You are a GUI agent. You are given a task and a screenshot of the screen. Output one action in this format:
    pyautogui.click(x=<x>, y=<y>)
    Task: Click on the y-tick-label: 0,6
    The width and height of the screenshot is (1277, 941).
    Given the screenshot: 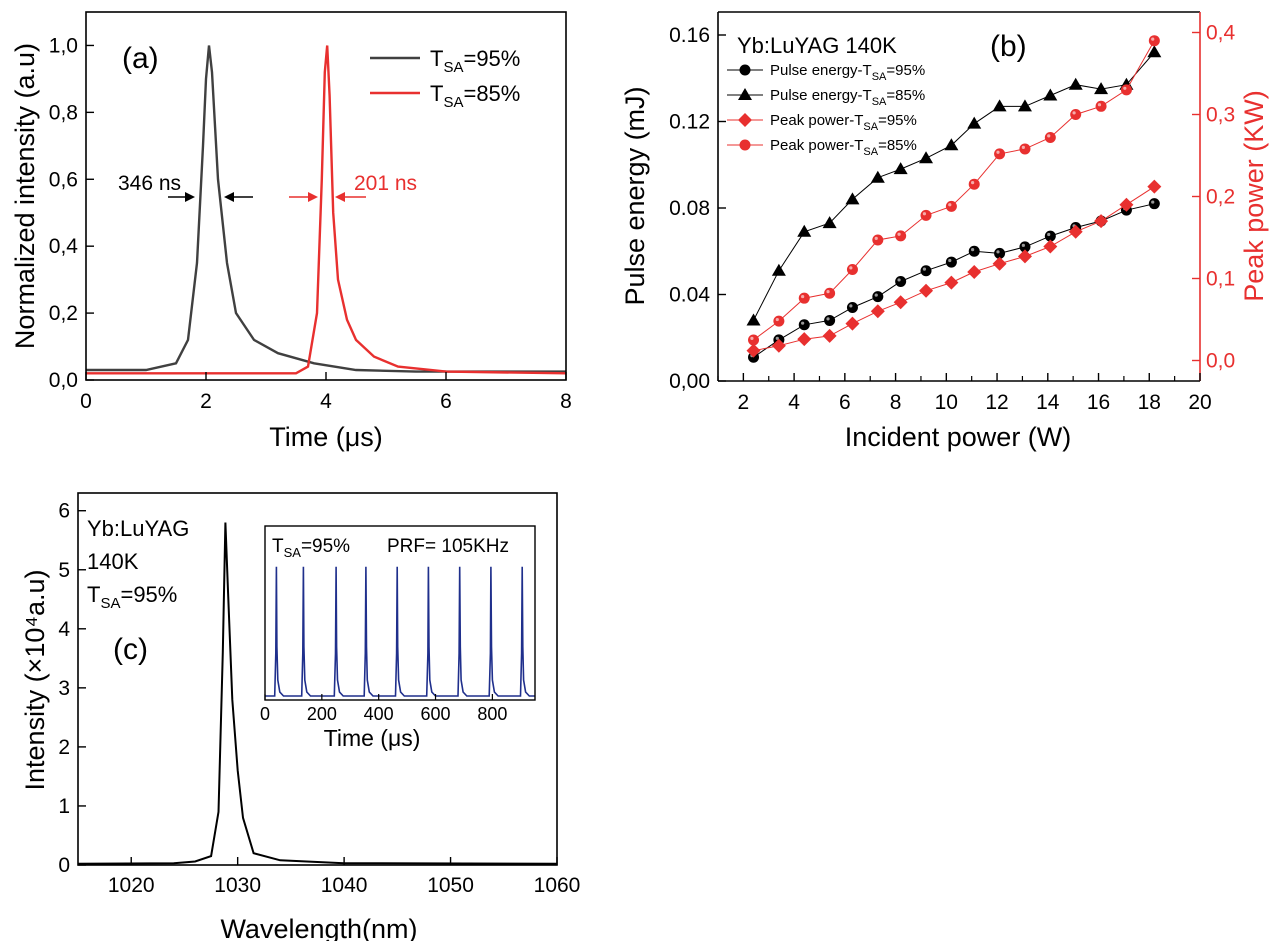 What is the action you would take?
    pyautogui.click(x=63, y=179)
    